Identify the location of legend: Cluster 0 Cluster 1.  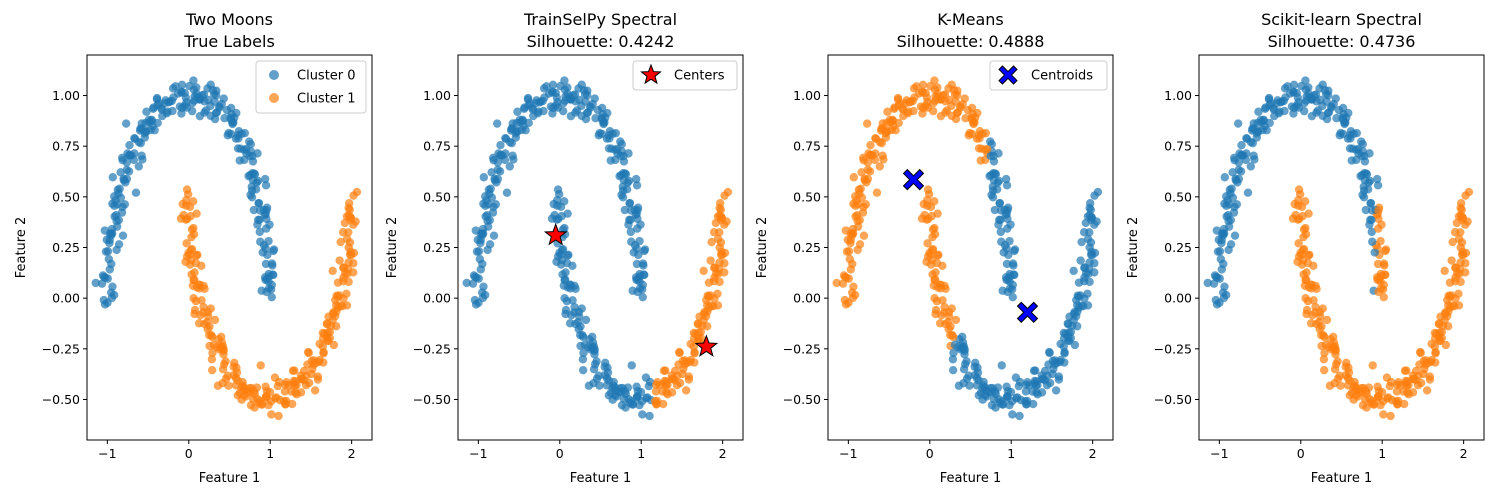
(311, 87).